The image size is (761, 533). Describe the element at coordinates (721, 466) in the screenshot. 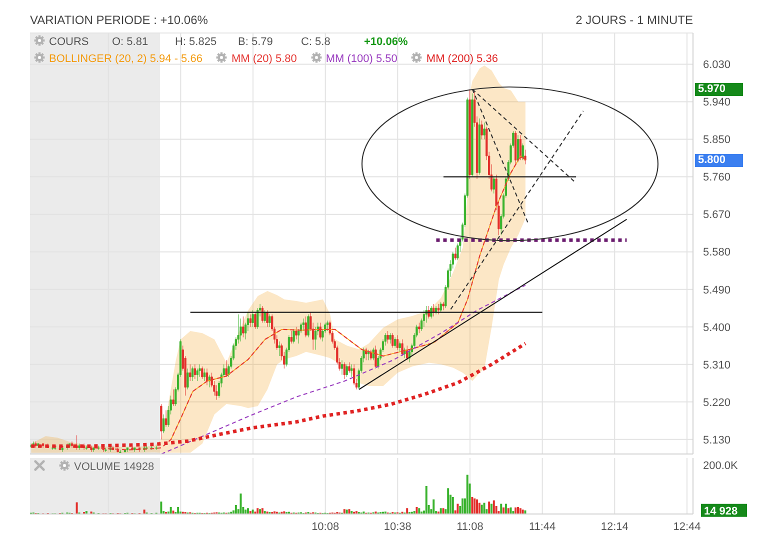

I see `y-tick-label: 200.0K` at that location.